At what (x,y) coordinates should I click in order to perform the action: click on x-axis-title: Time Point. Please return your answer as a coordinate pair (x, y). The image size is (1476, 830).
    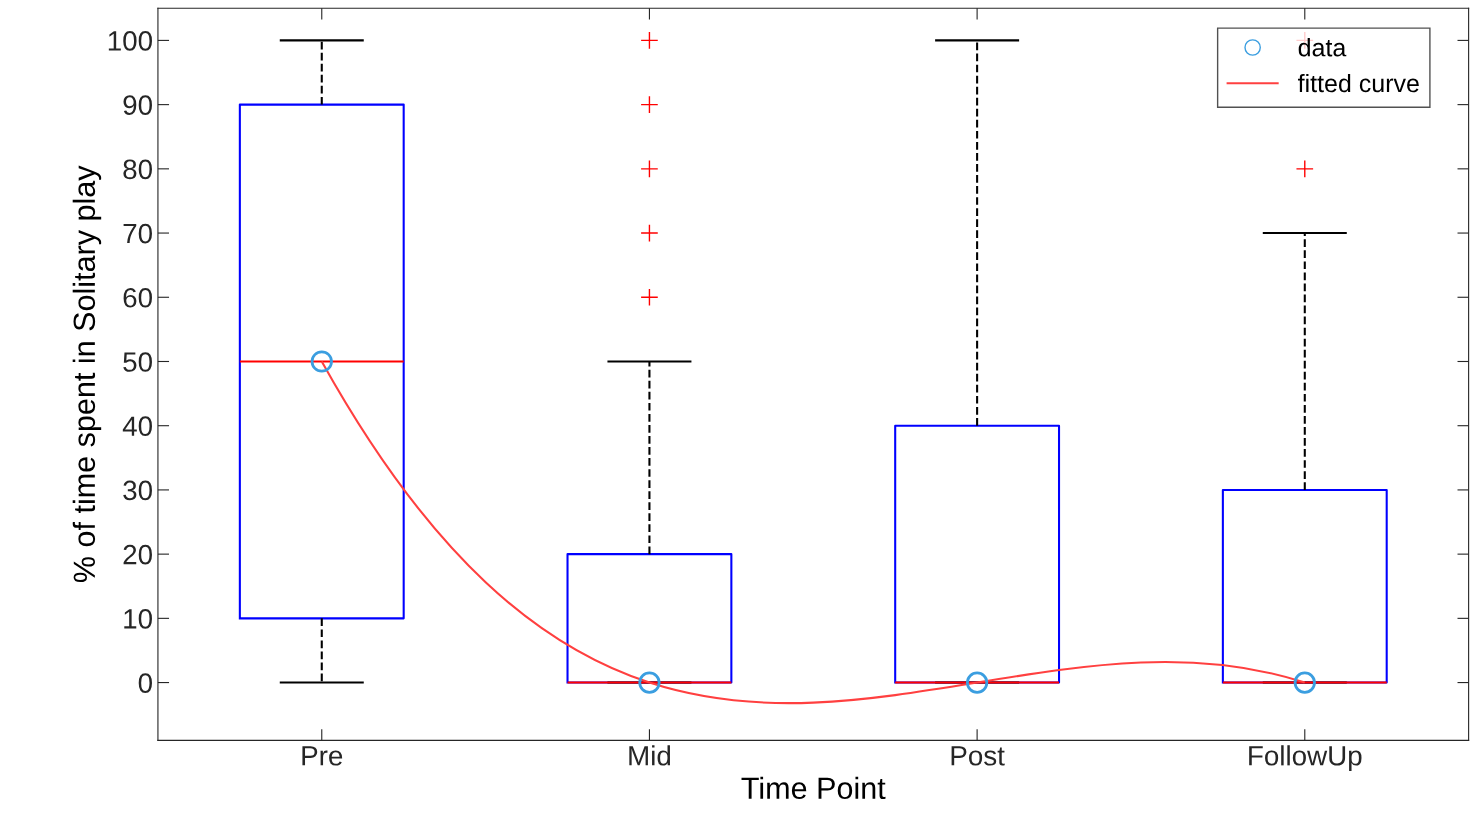
    Looking at the image, I should click on (813, 788).